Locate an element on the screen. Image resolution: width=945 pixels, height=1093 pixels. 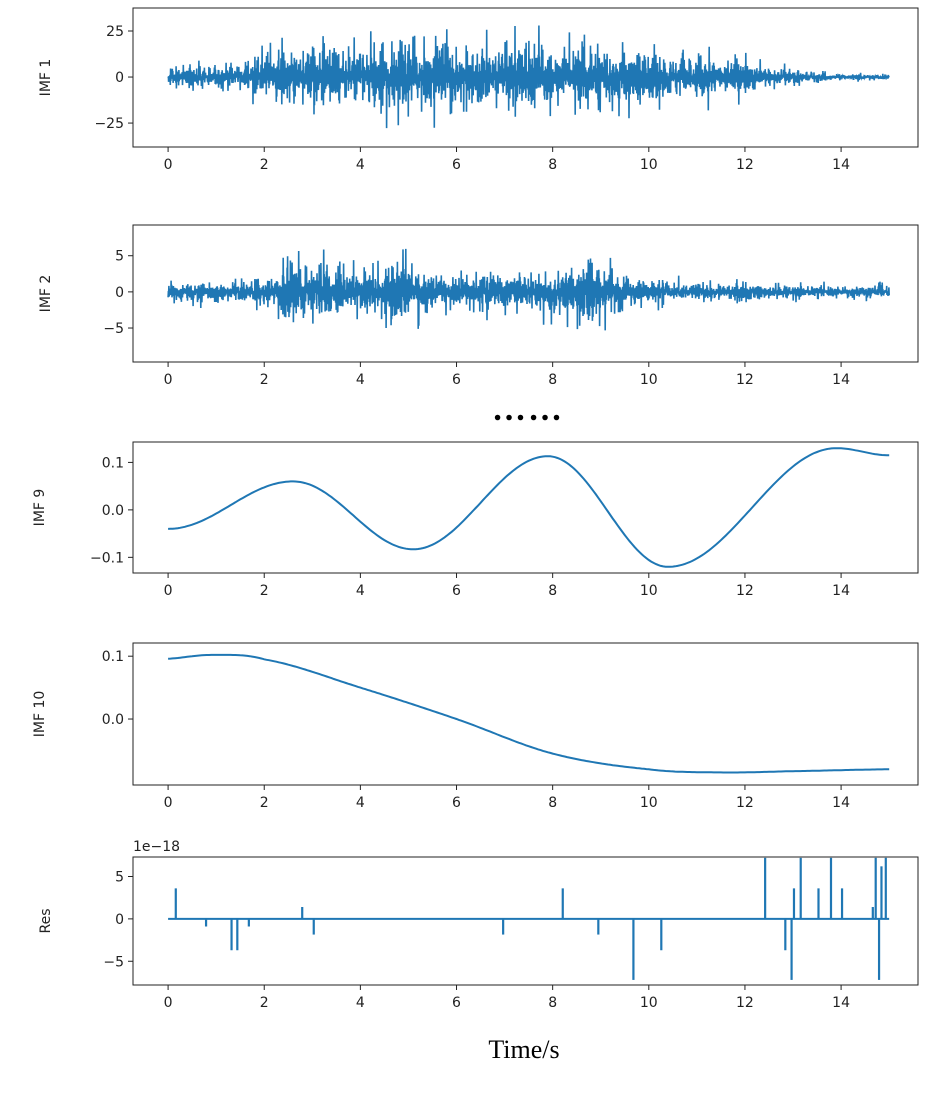
y-axis-label: IMF 10 is located at coordinates (40, 714).